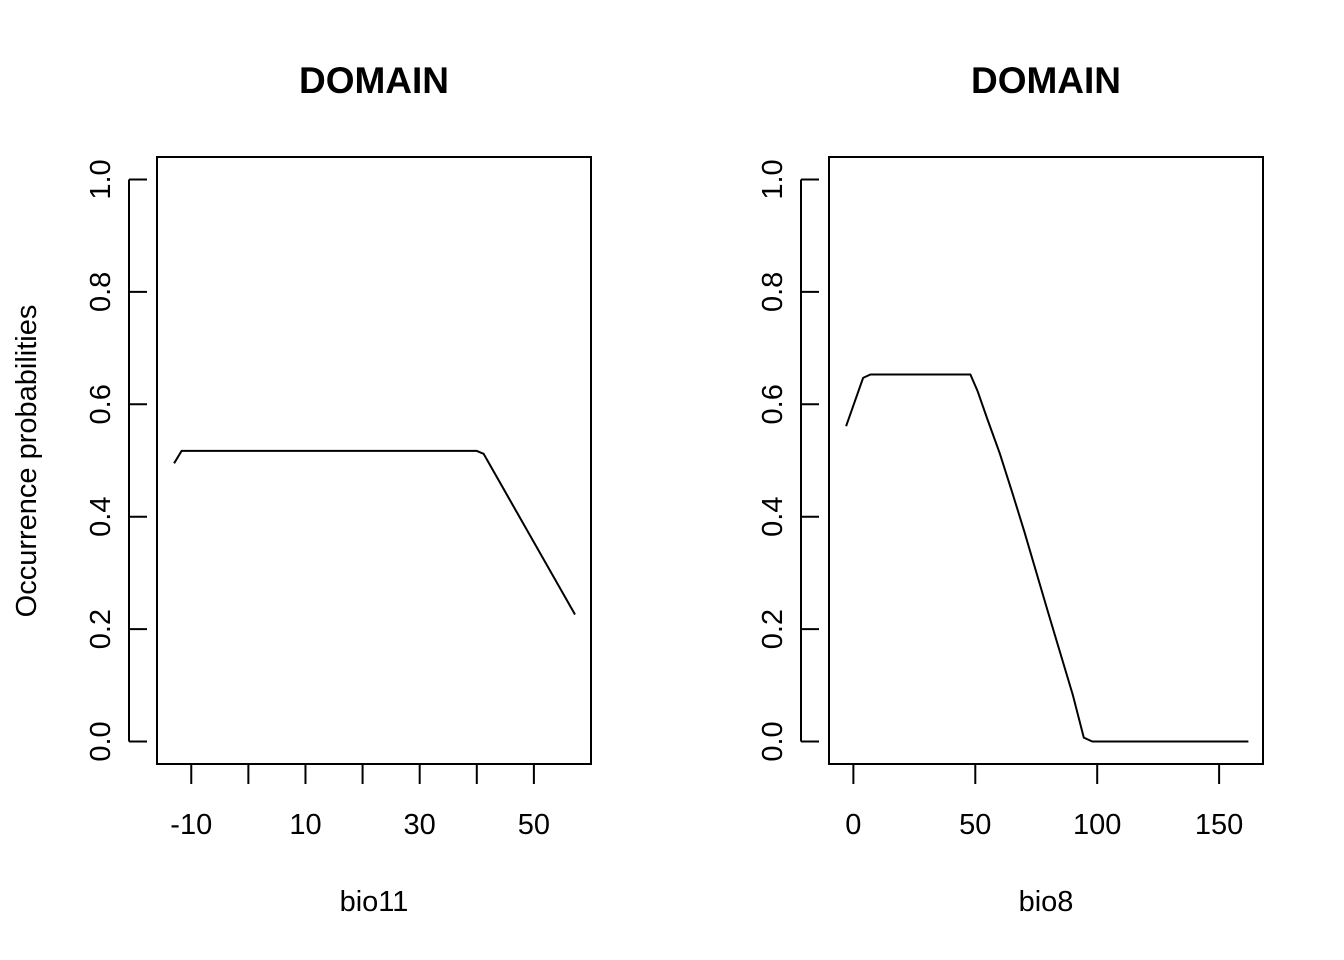 The width and height of the screenshot is (1344, 960). I want to click on x-axis-label: bio8, so click(1046, 902).